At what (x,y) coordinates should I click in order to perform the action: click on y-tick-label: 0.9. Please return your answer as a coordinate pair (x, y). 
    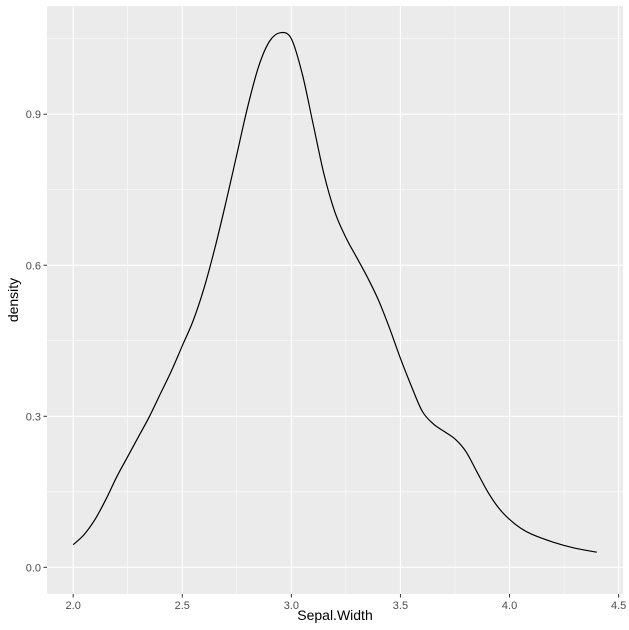
    Looking at the image, I should click on (33, 115).